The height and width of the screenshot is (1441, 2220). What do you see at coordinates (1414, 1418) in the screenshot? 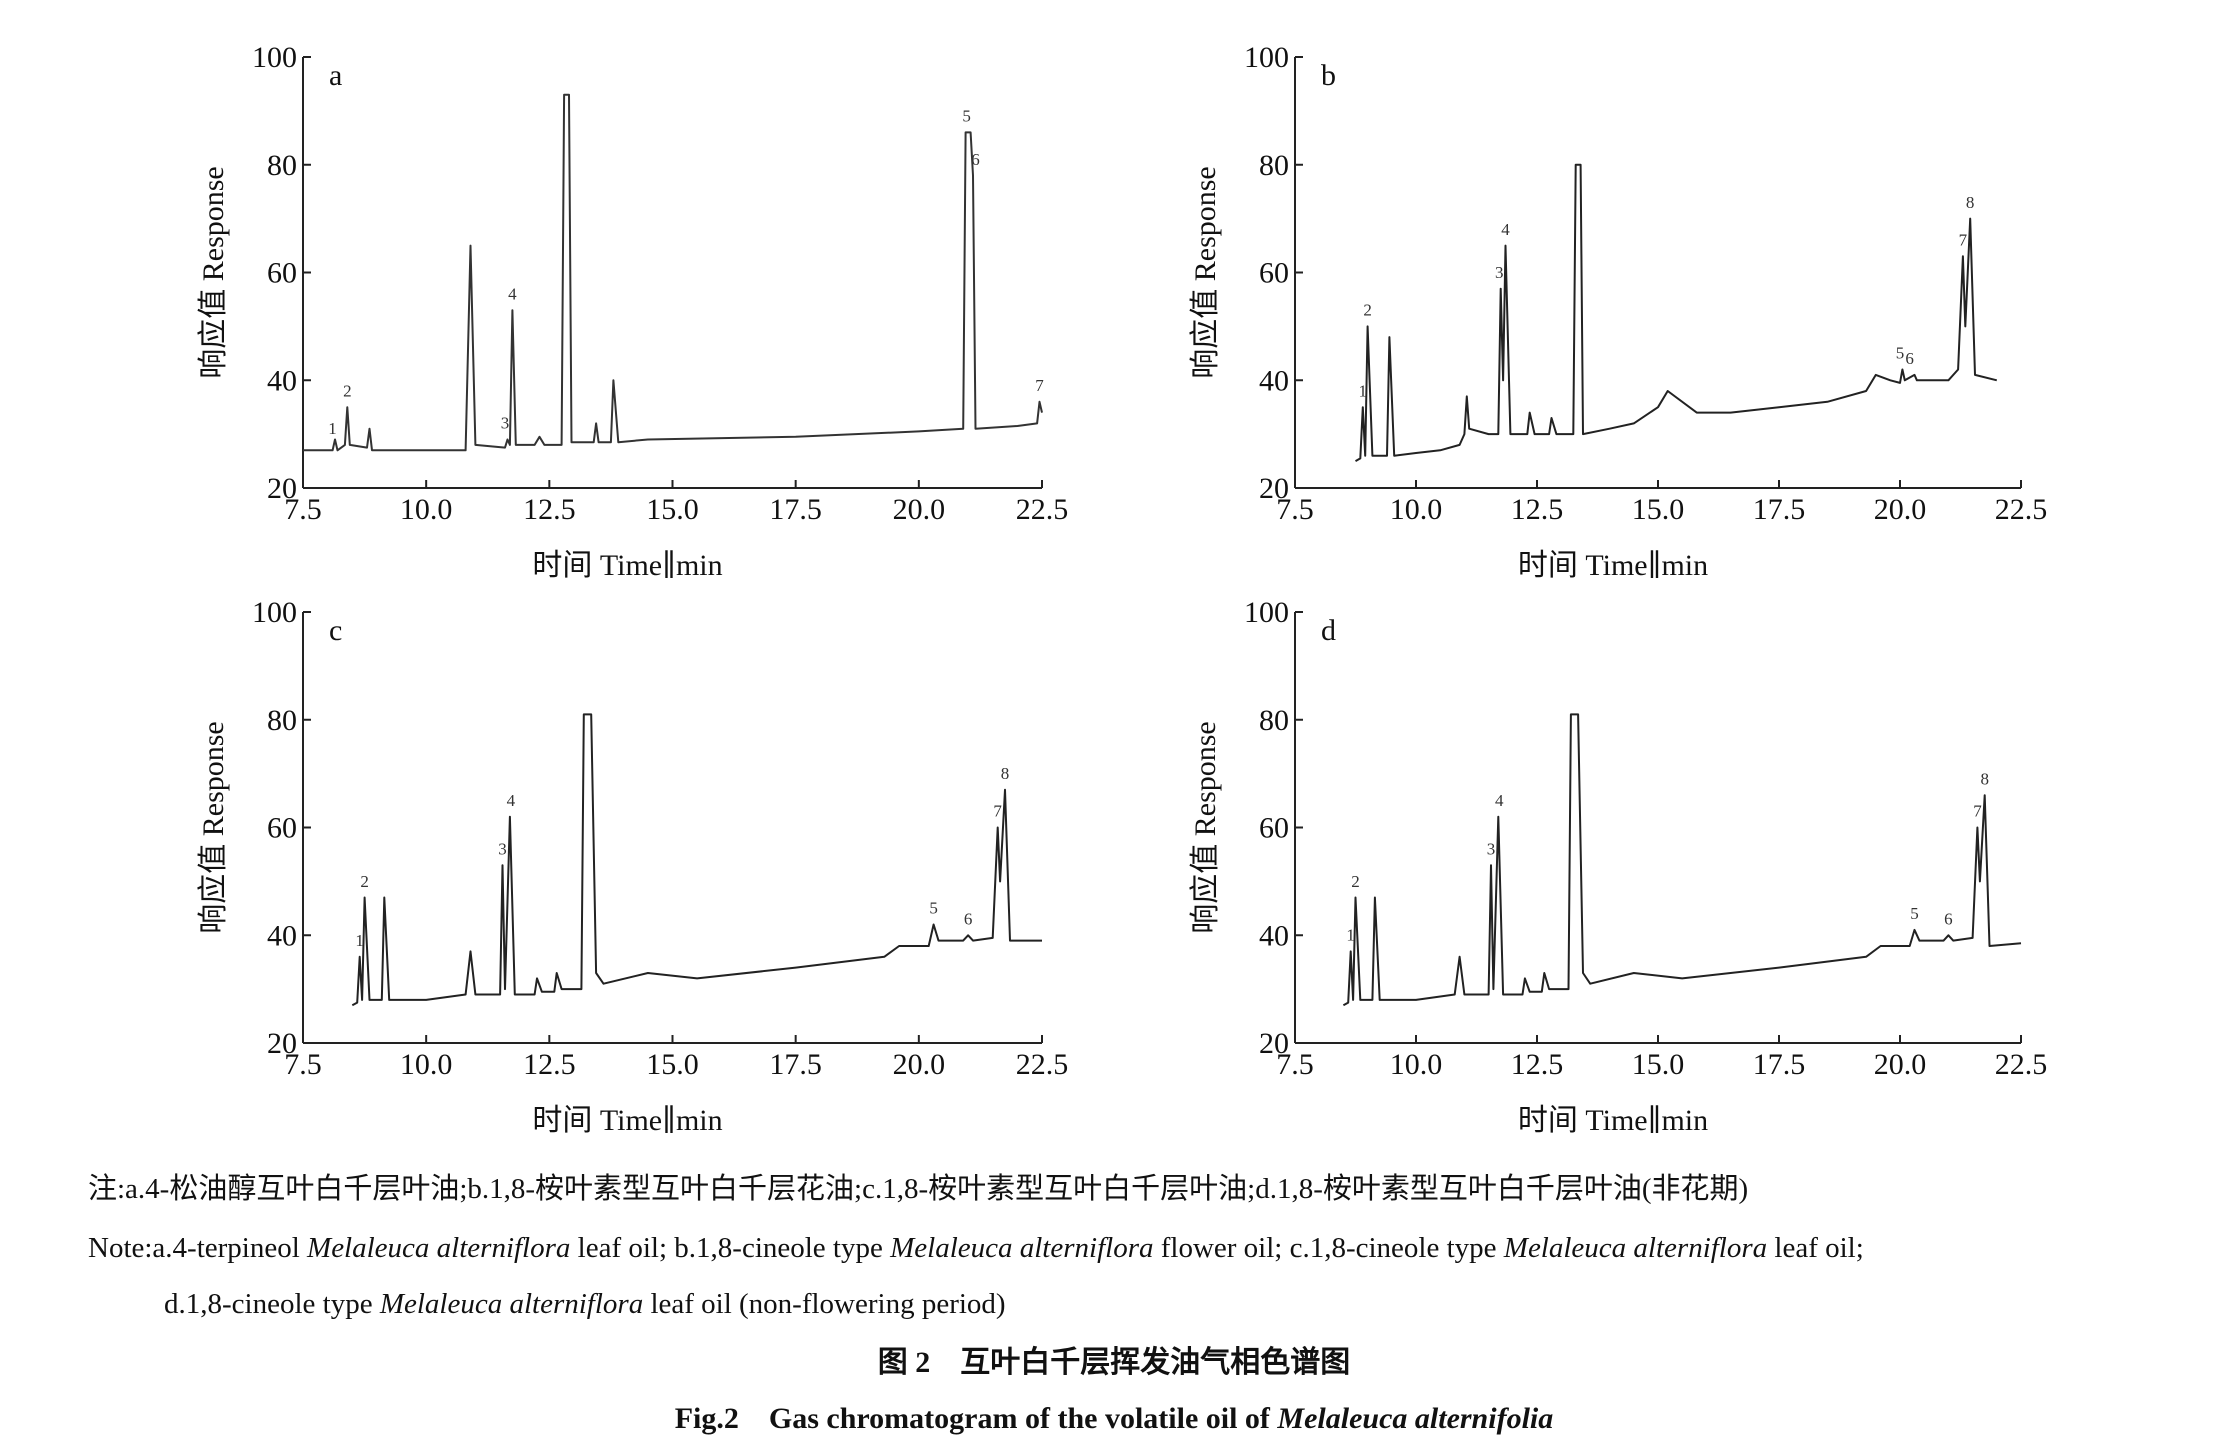
I see `italic-text: Melaleuca alternifolia` at bounding box center [1414, 1418].